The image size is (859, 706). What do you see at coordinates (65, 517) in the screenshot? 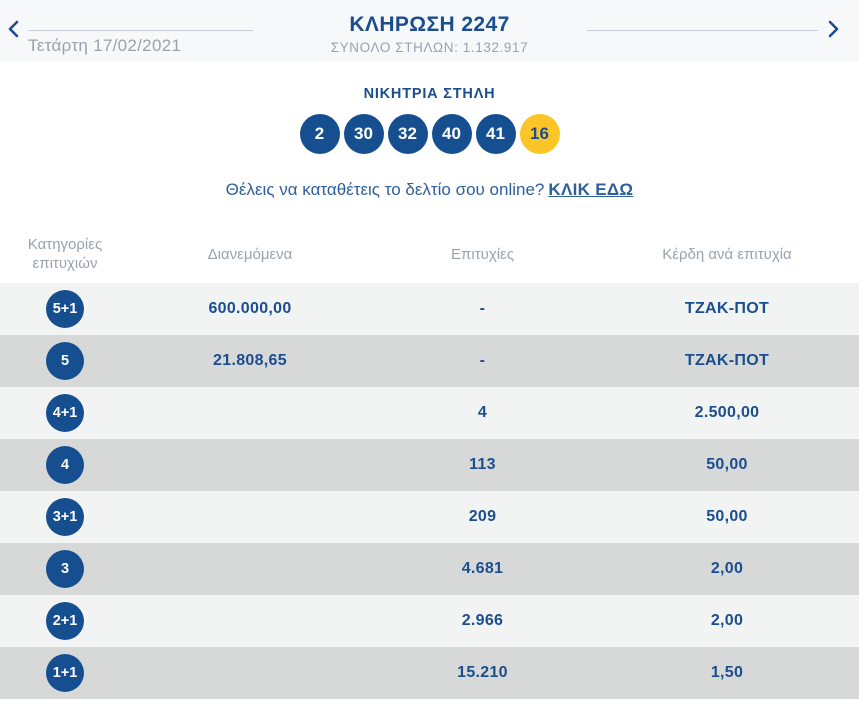
I see `category-badge: 3+1` at bounding box center [65, 517].